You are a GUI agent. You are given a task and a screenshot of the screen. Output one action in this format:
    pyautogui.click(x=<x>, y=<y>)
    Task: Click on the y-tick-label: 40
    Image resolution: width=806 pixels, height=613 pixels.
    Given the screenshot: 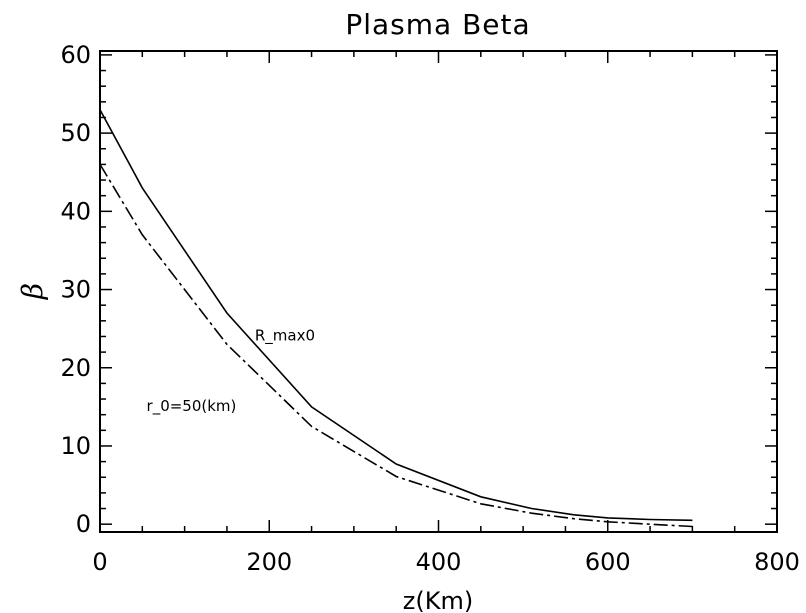 What is the action you would take?
    pyautogui.click(x=75, y=211)
    